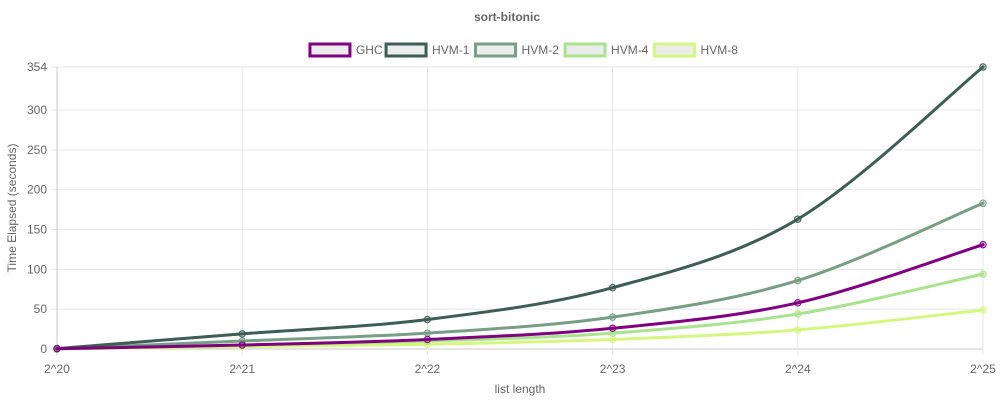 This screenshot has height=400, width=1000. What do you see at coordinates (541, 50) in the screenshot?
I see `legend-label: HVM-2` at bounding box center [541, 50].